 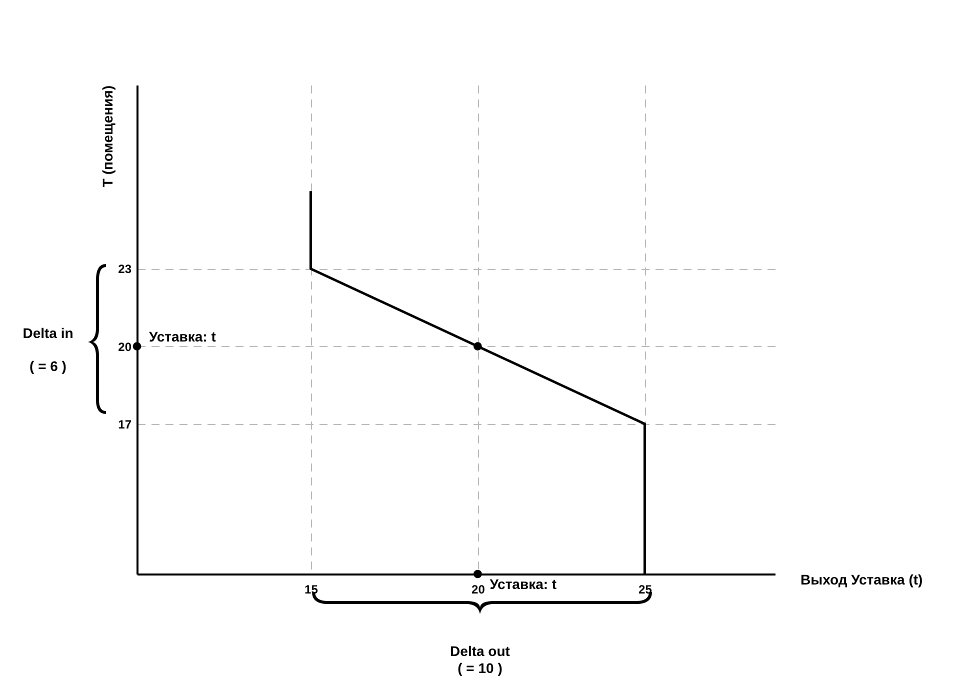 I want to click on y-tick-label: 23, so click(x=125, y=269).